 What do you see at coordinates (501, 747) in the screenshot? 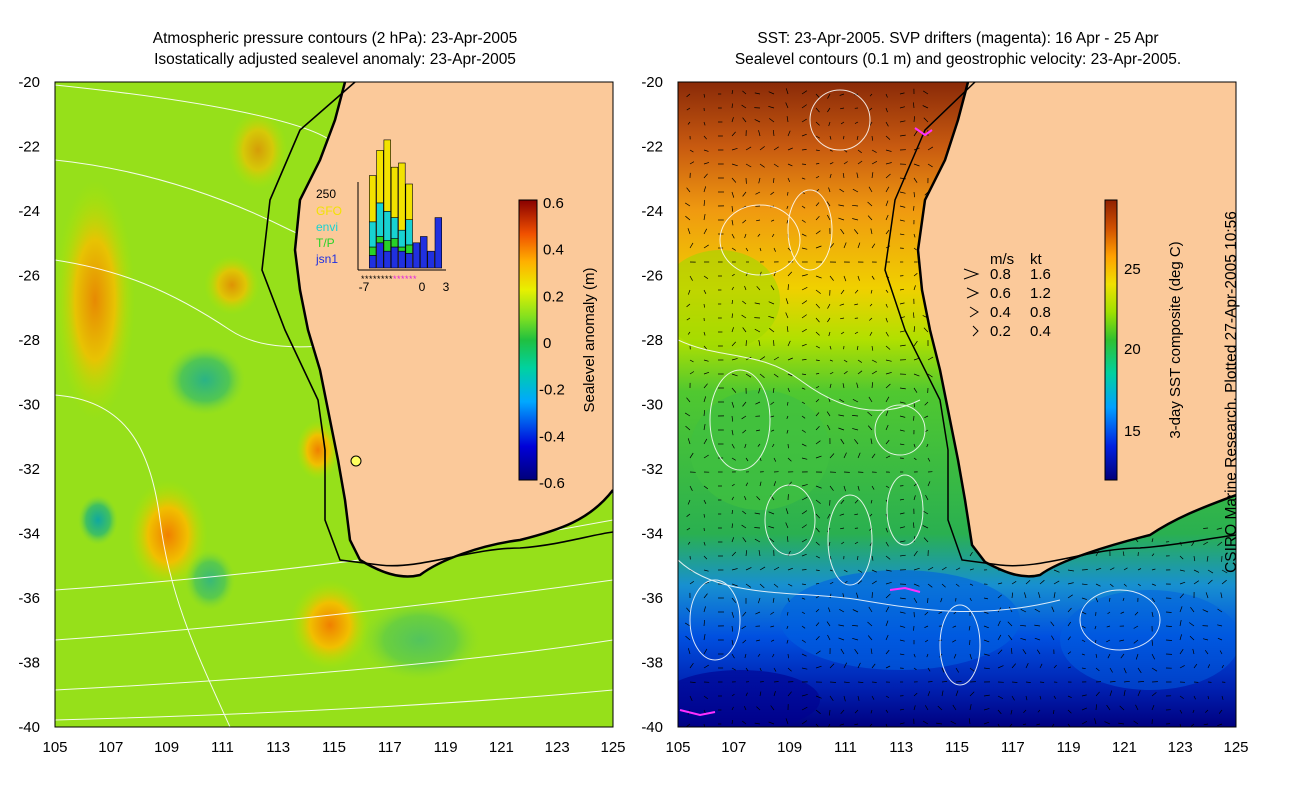
I see `left-x-tick: 121` at bounding box center [501, 747].